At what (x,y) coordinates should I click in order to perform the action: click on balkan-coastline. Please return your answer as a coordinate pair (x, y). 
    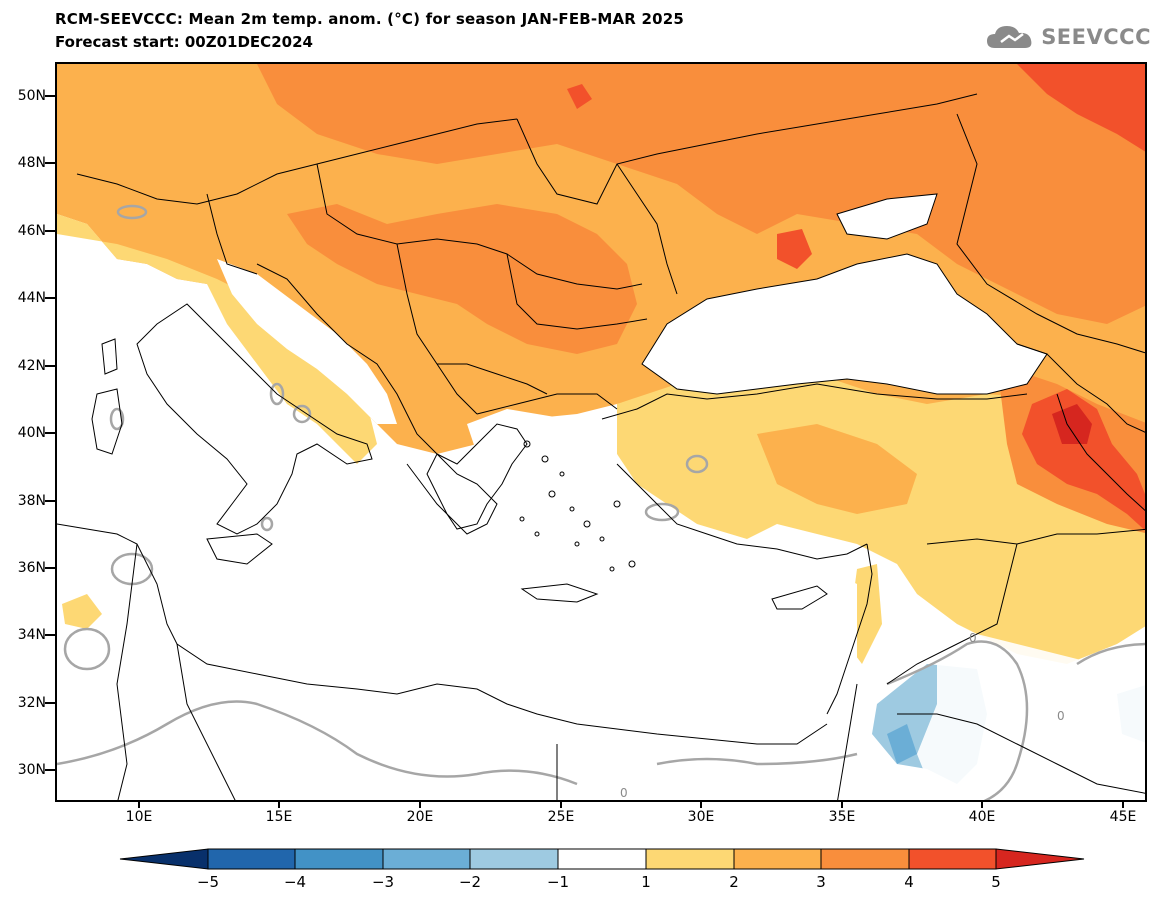
    Looking at the image, I should click on (377, 399).